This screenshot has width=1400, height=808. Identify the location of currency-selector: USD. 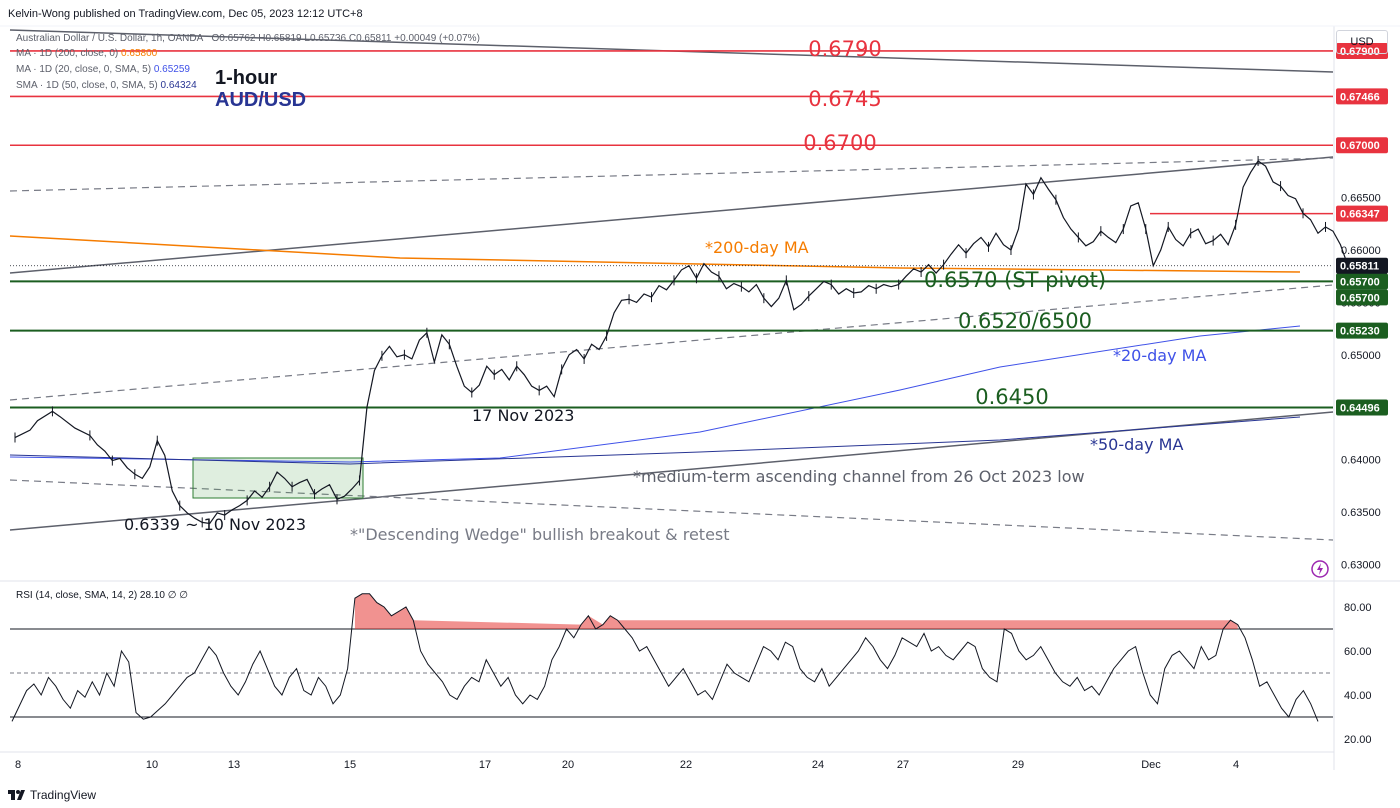
(1362, 42).